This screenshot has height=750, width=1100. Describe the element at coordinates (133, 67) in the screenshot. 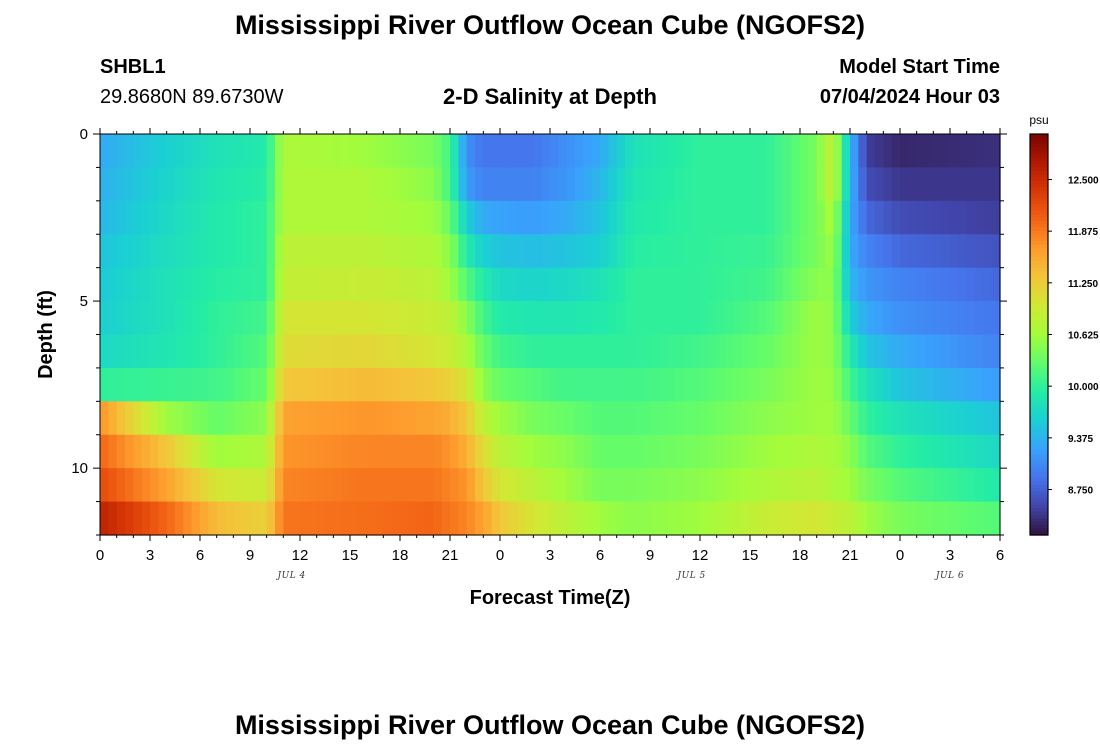

I see `station-id: SHBL1` at that location.